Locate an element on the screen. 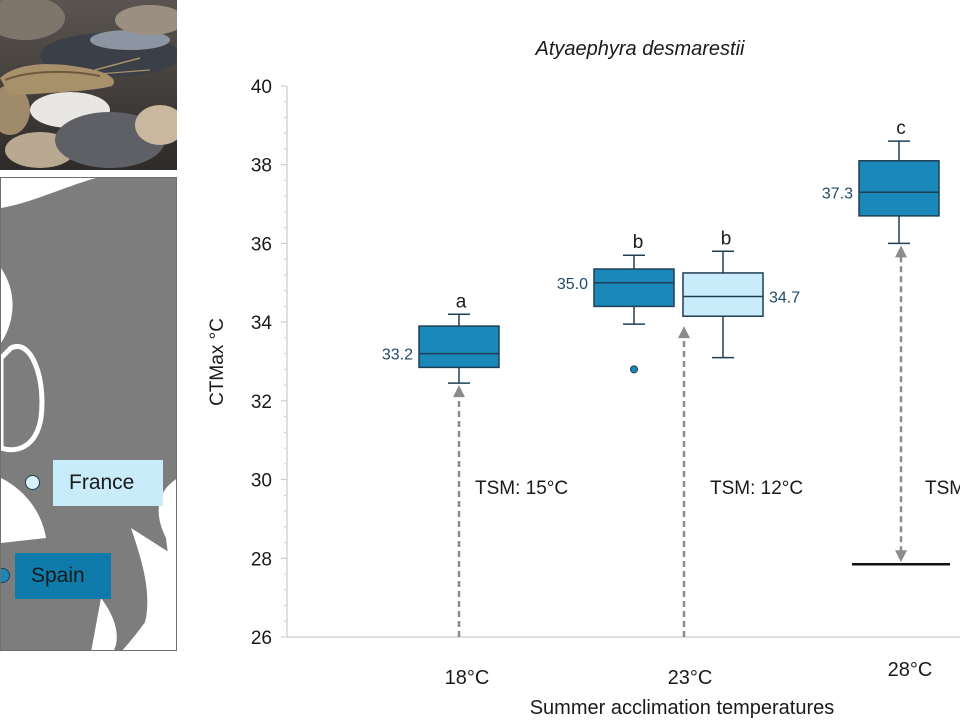  x-tick-labels: 18°C 23°C 28°C is located at coordinates (689, 674).